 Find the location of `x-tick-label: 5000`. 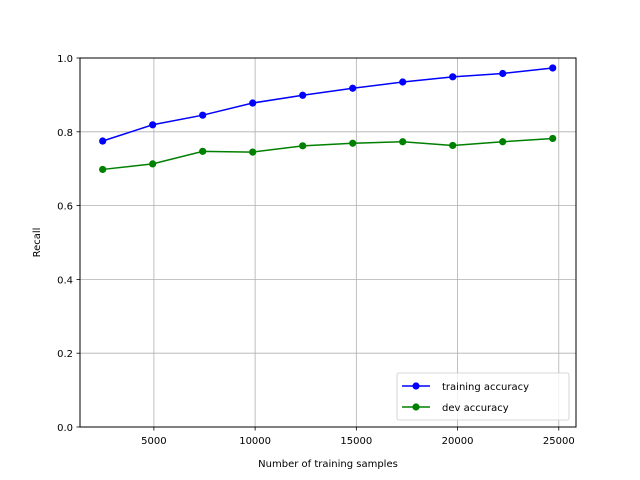

x-tick-label: 5000 is located at coordinates (153, 441).